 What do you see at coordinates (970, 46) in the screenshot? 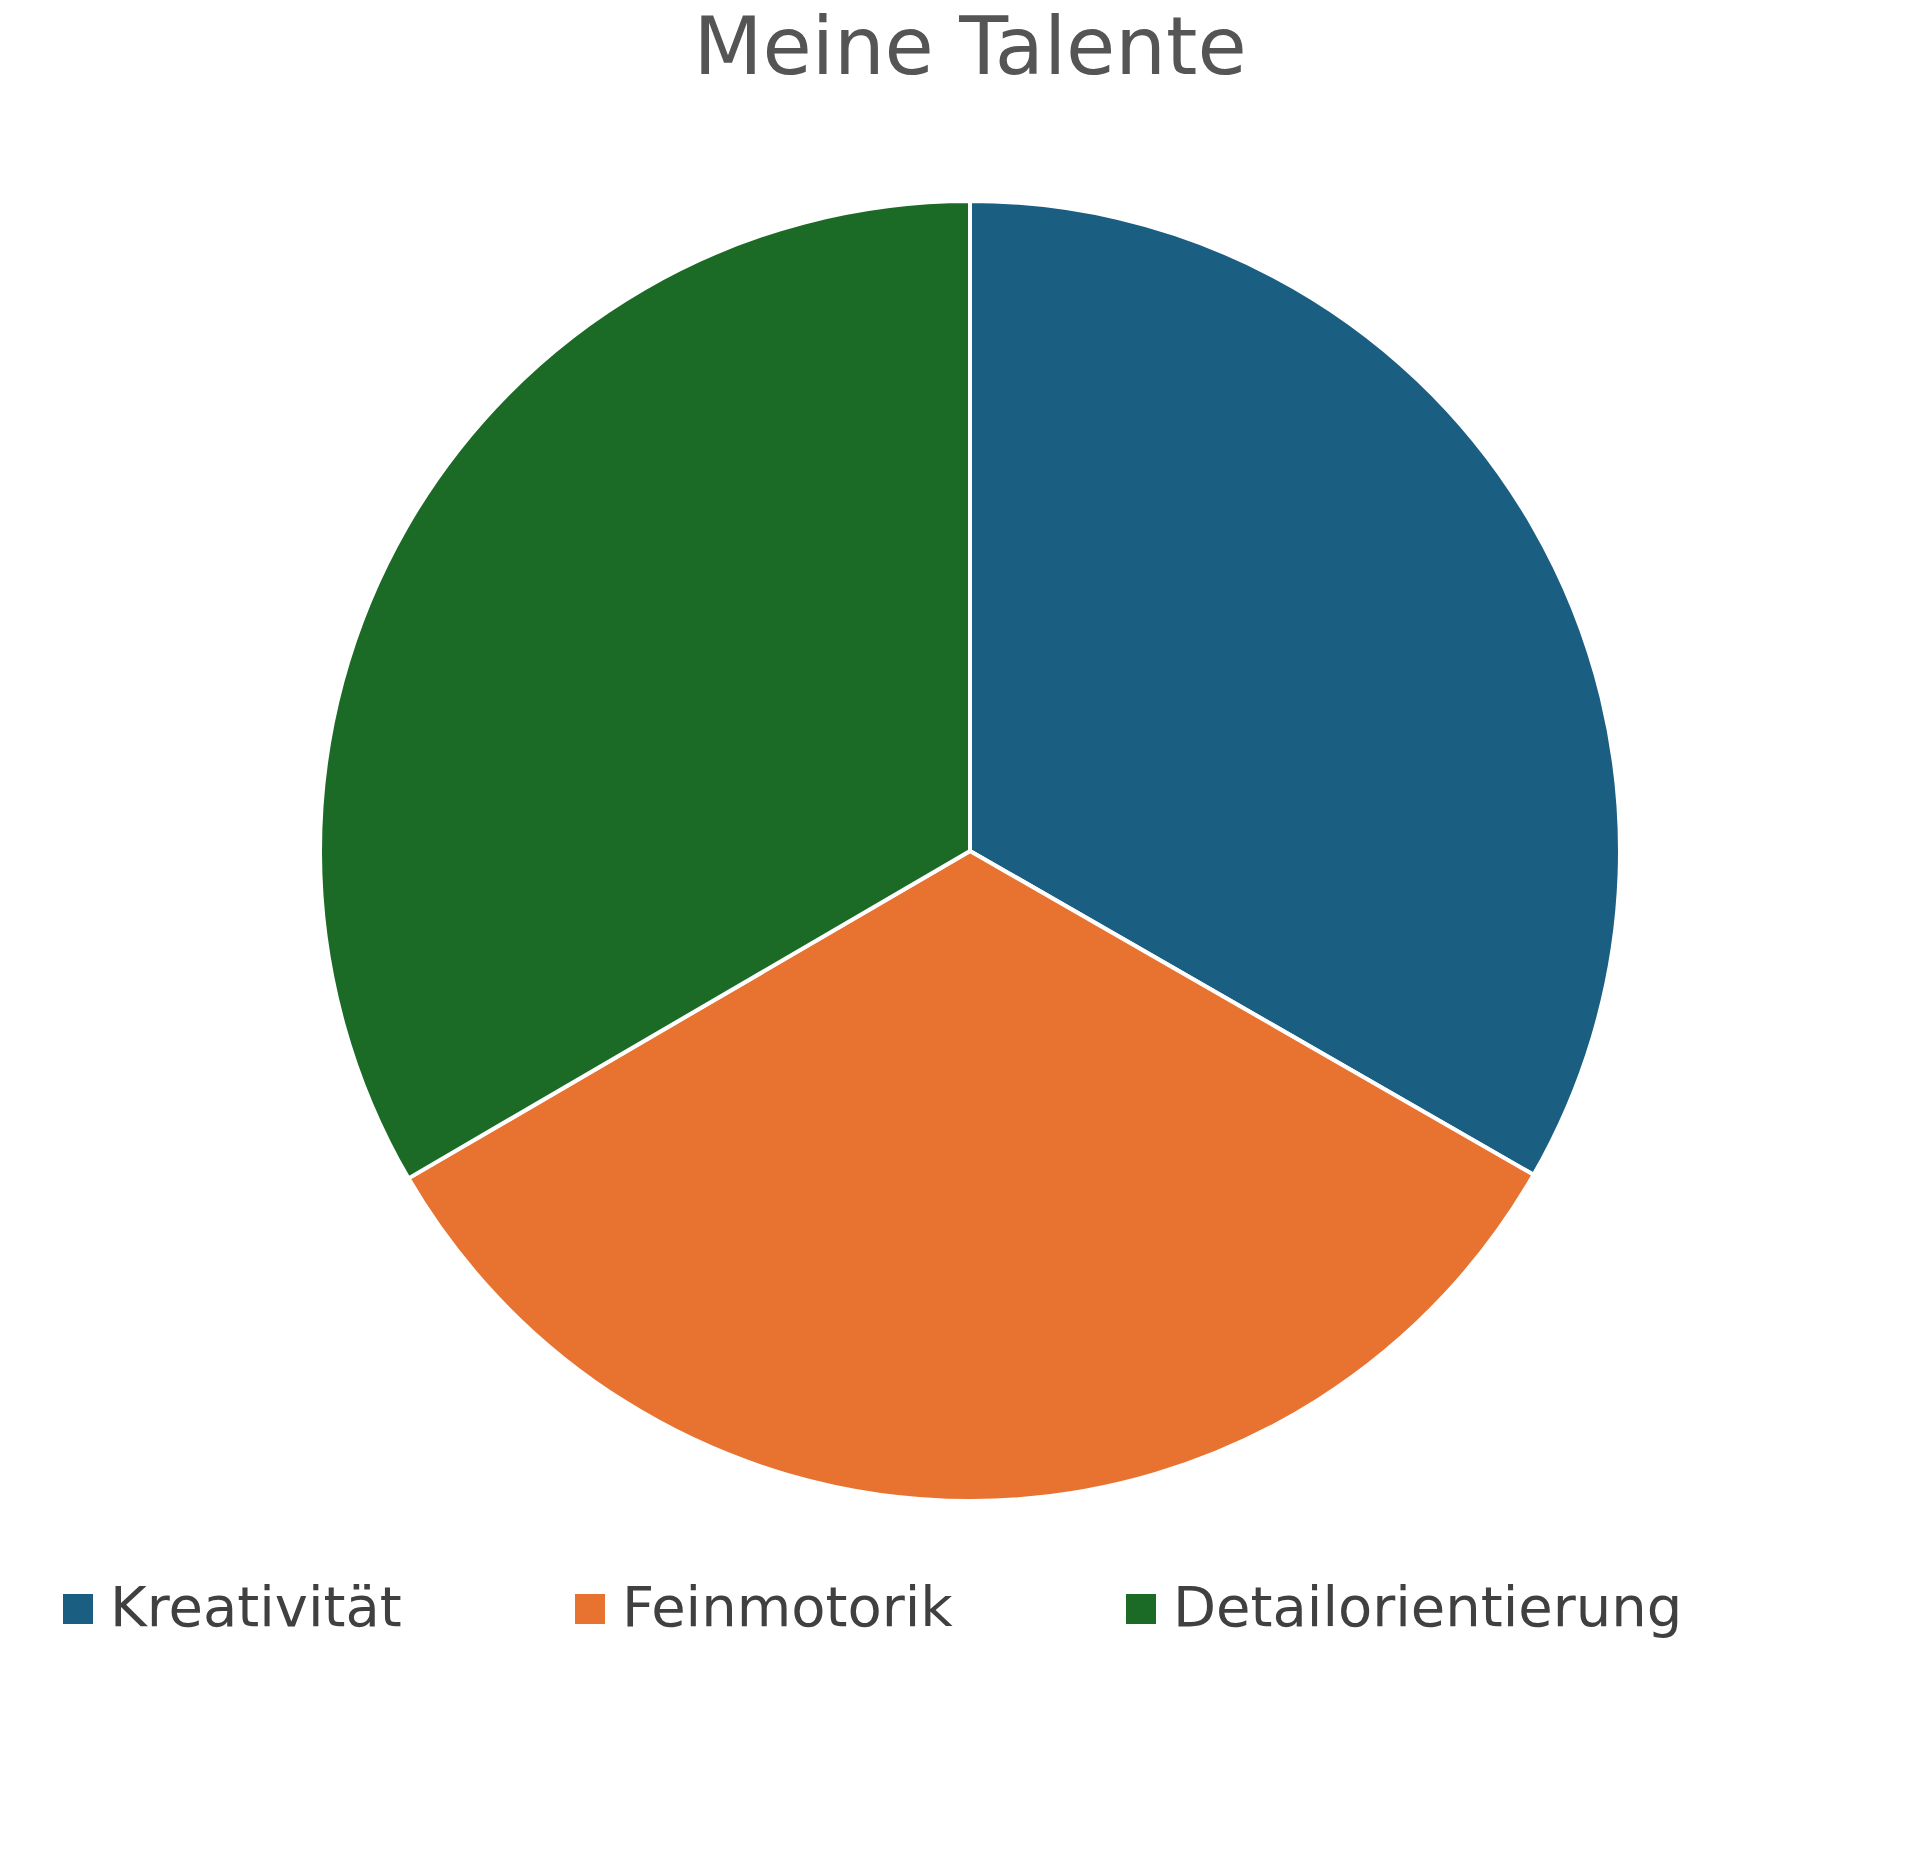
I see `chart-title: Meine Talente` at bounding box center [970, 46].